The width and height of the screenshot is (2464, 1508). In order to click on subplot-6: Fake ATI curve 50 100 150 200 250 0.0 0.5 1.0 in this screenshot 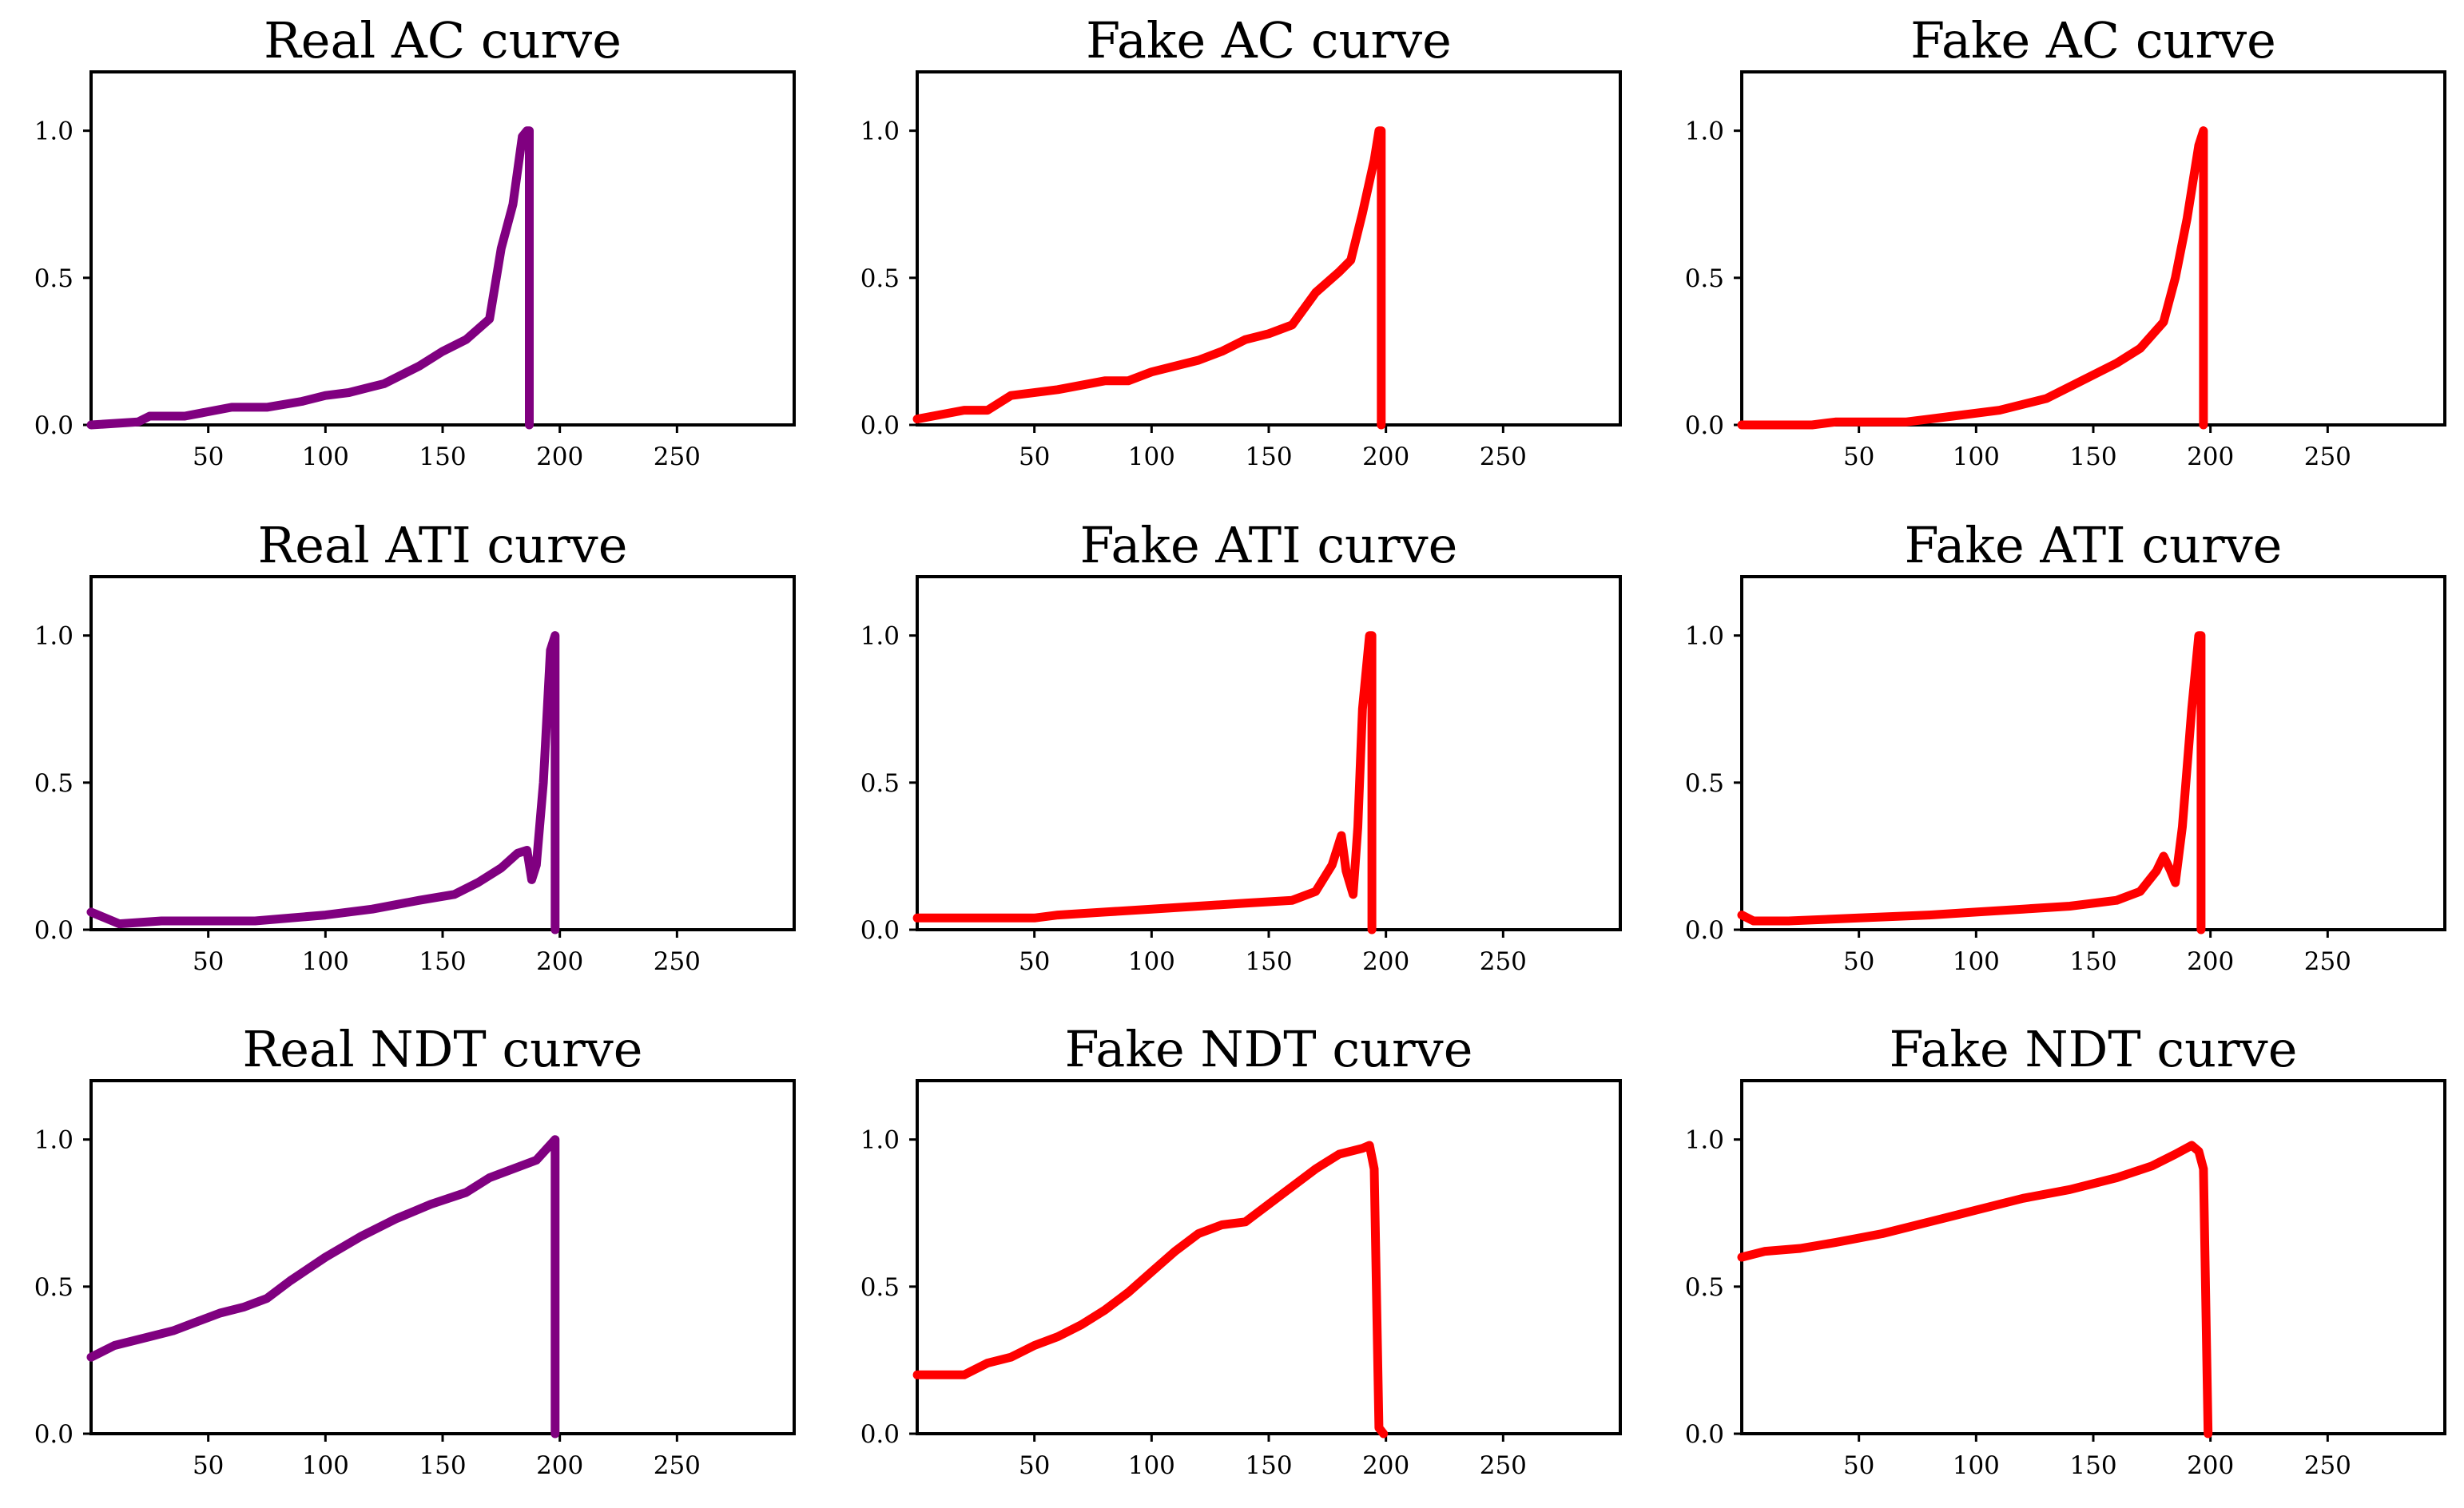, I will do `click(2065, 746)`.